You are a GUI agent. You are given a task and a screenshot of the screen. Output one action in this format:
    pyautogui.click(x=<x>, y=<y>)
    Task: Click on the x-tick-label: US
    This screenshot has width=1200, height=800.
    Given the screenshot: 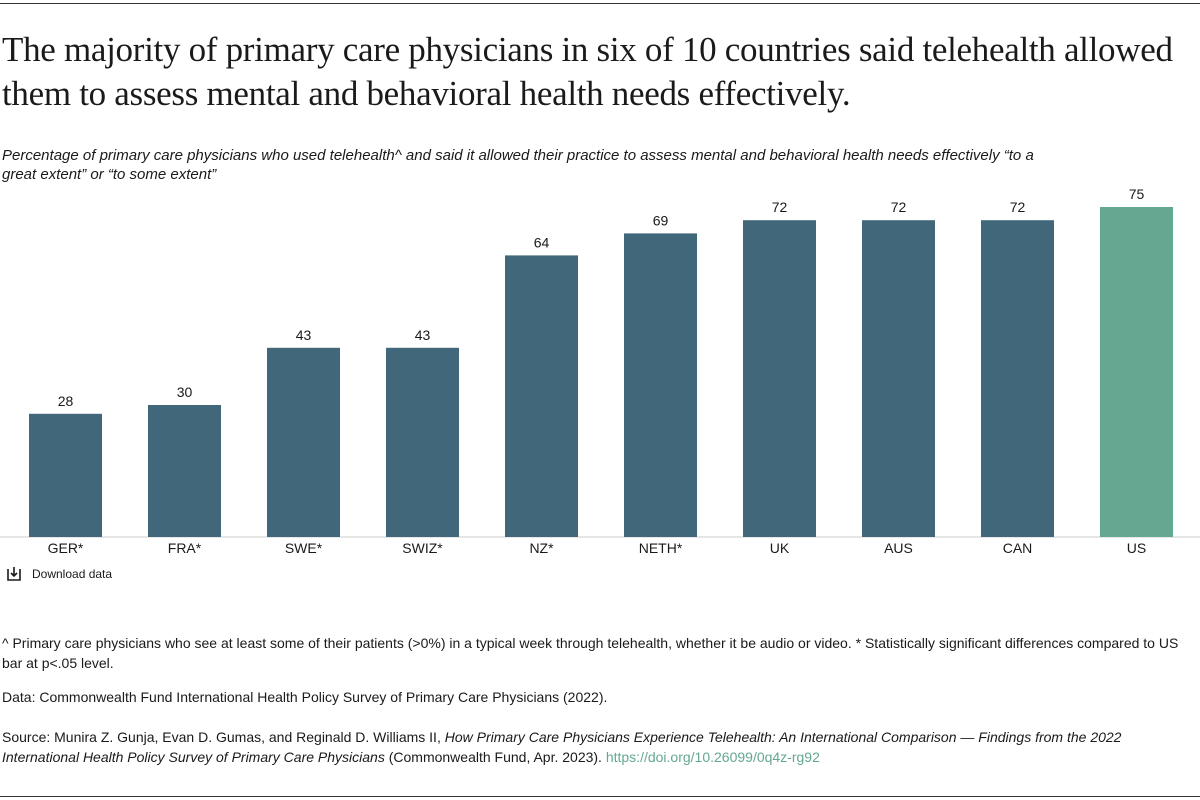 What is the action you would take?
    pyautogui.click(x=1136, y=548)
    